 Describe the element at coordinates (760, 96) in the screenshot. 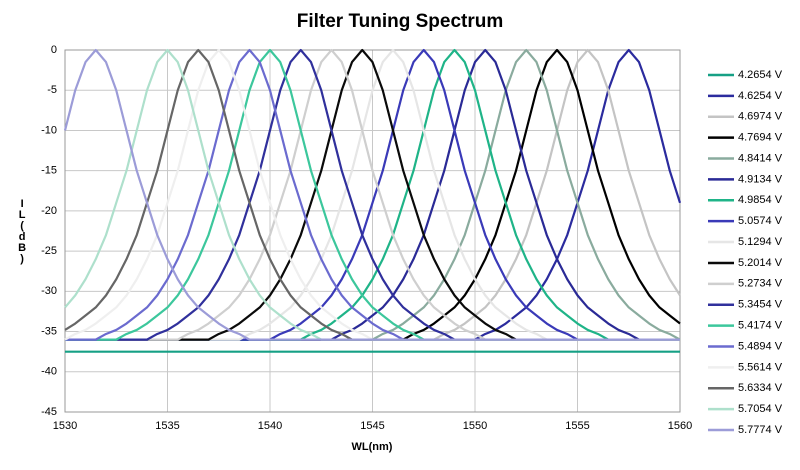

I see `legend-label: 4.6254 V` at that location.